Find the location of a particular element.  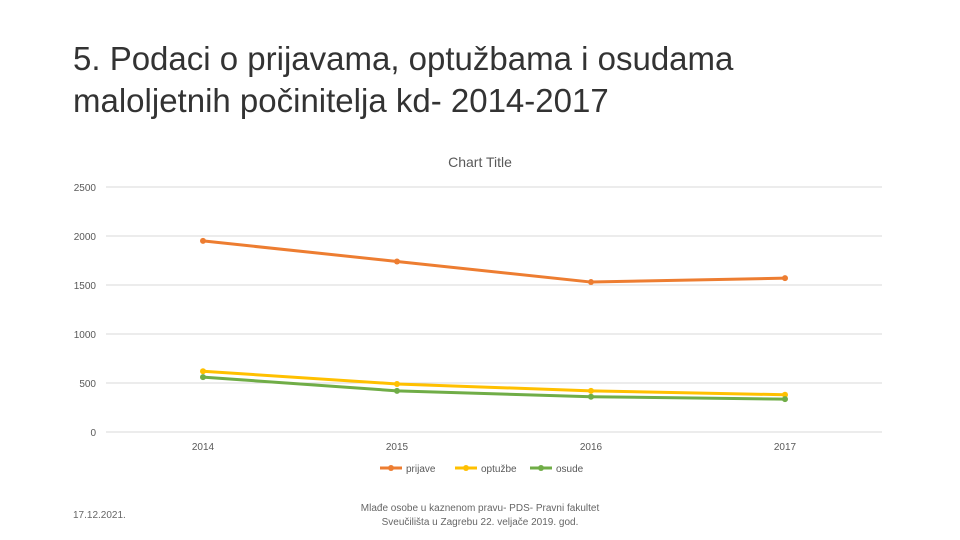

y-axis-labels: 0 500 1000 1500 2000 2500 is located at coordinates (85, 311).